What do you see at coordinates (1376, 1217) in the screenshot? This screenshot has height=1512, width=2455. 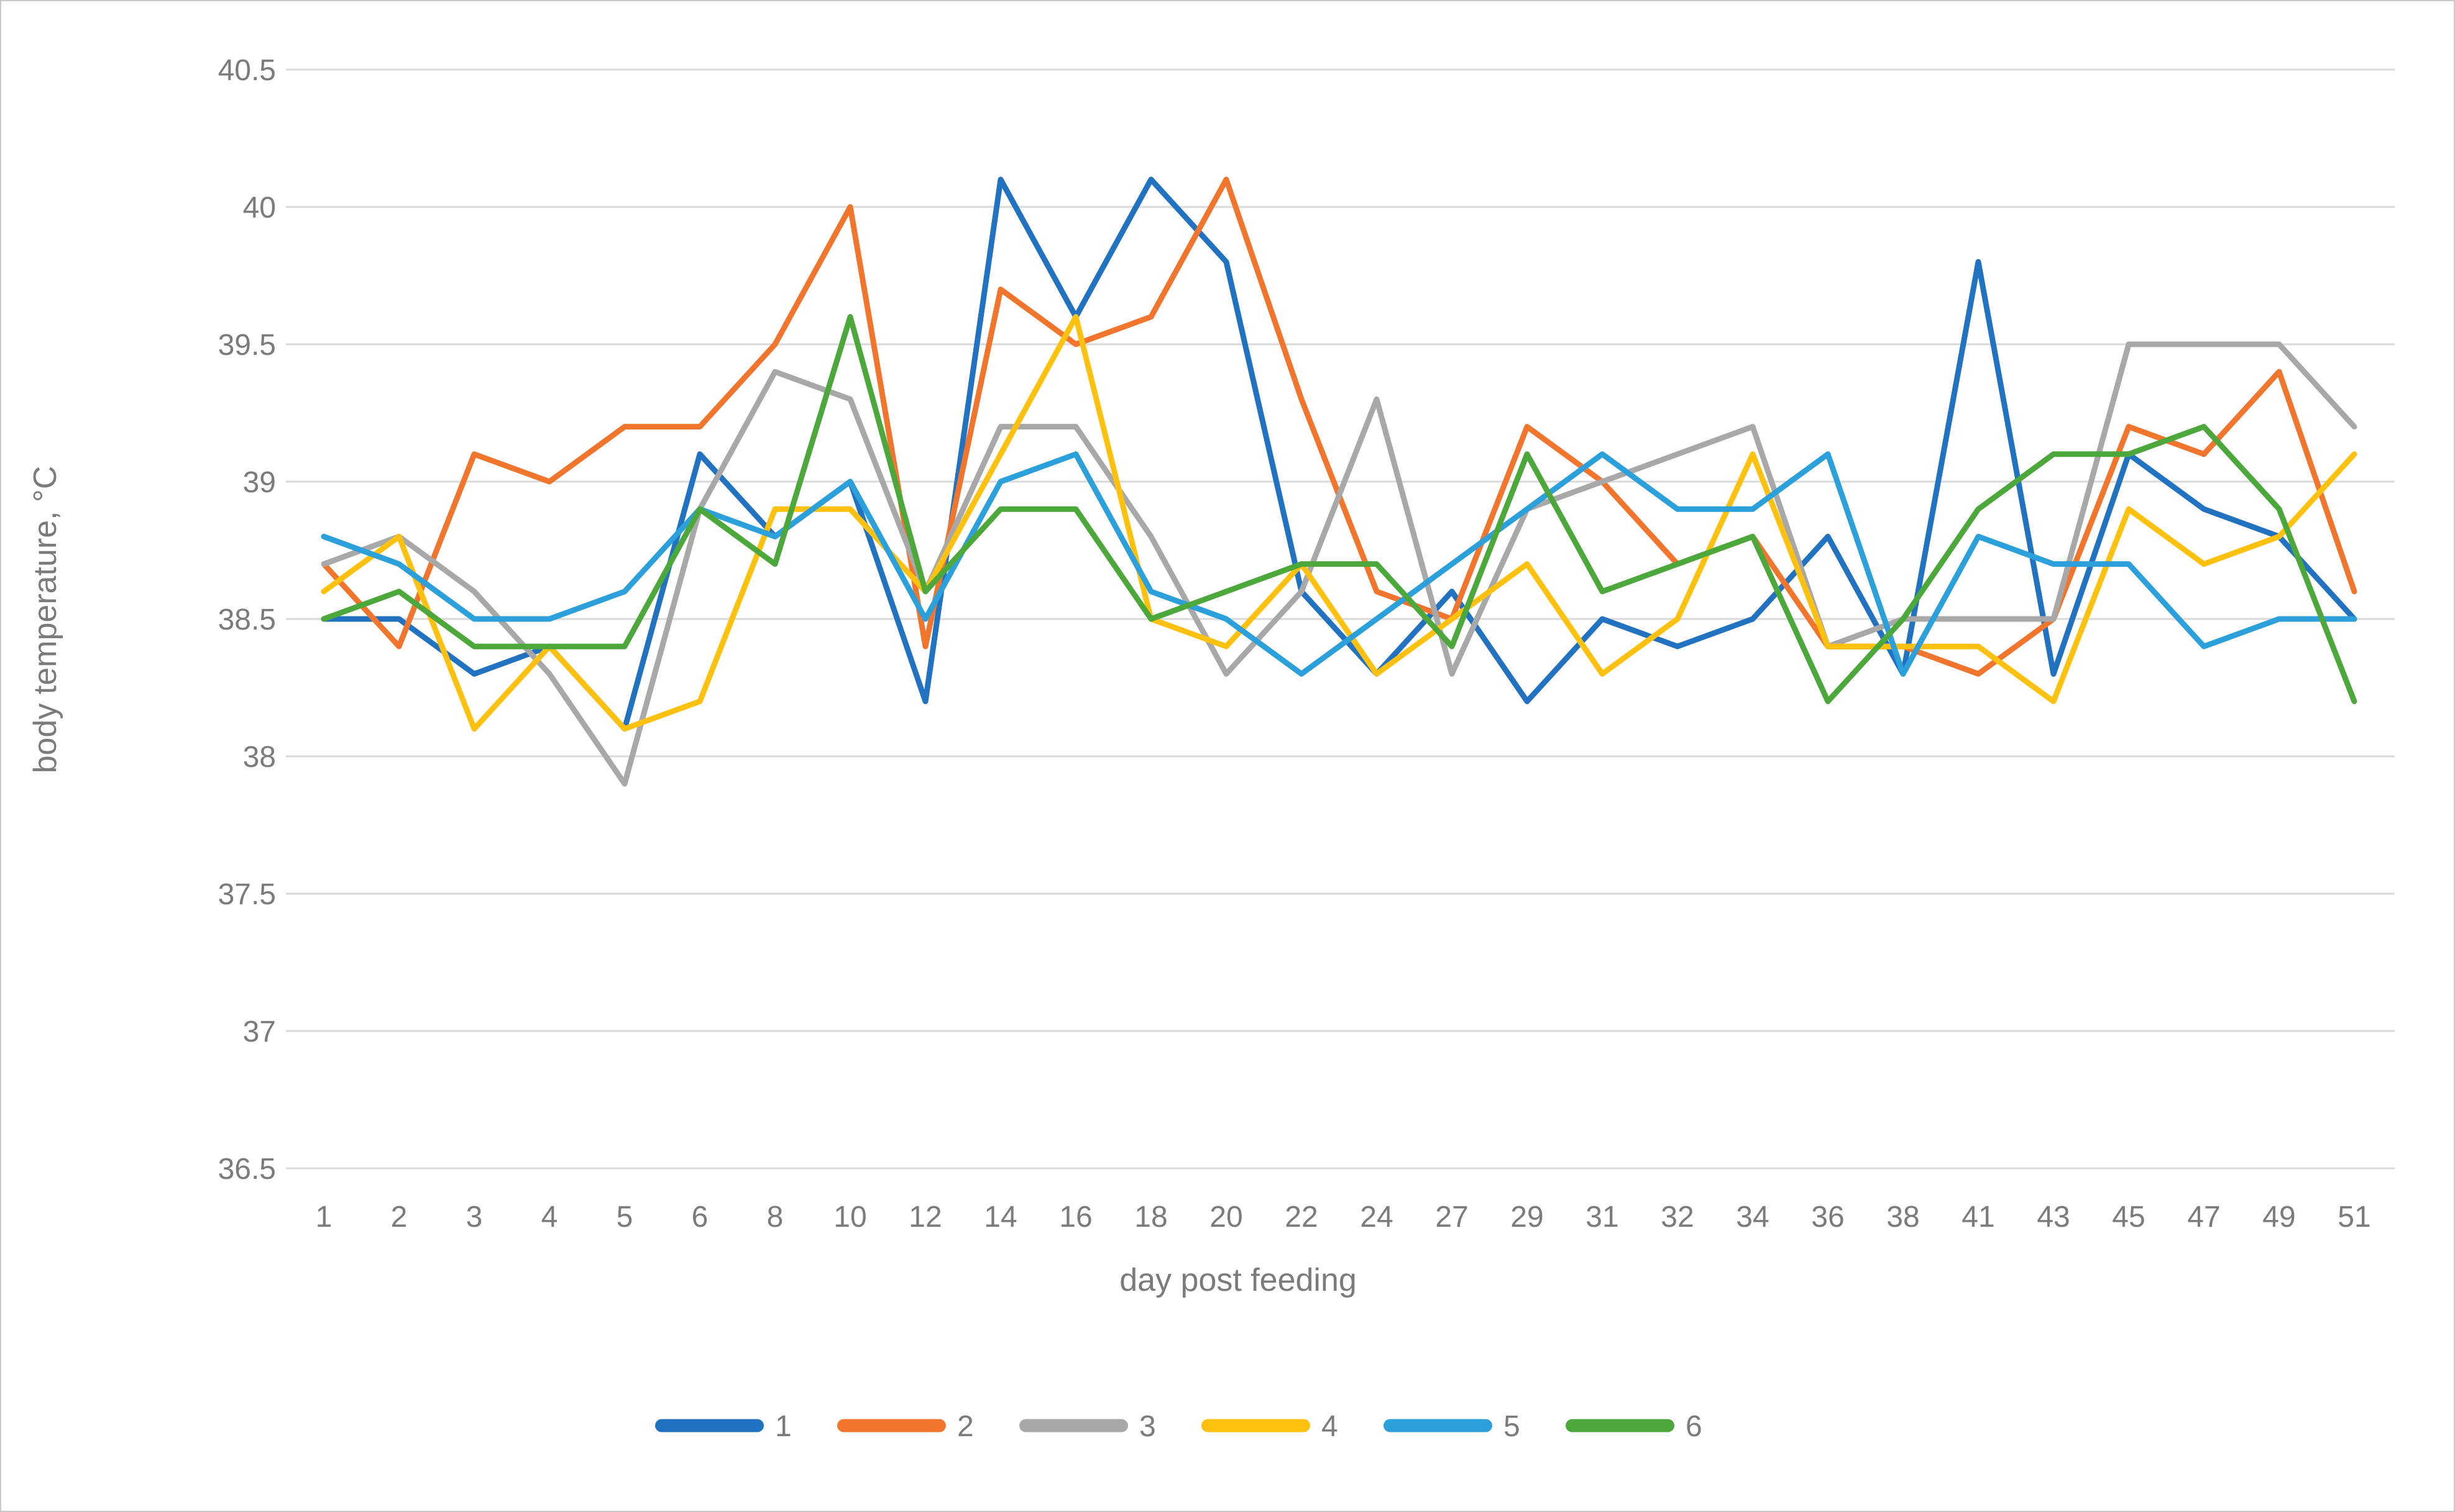 I see `x-tick-label: 24` at bounding box center [1376, 1217].